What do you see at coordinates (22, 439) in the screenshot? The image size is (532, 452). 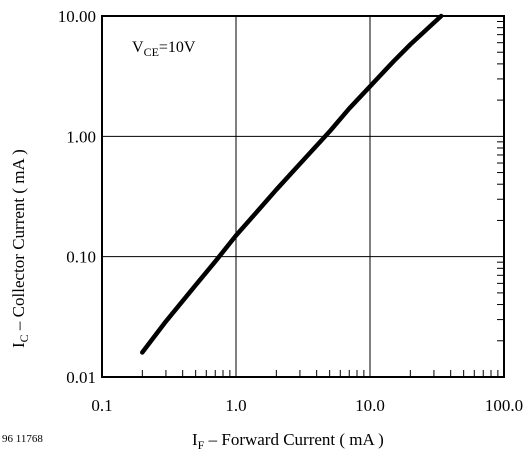 I see `figure-code: 96 11768` at bounding box center [22, 439].